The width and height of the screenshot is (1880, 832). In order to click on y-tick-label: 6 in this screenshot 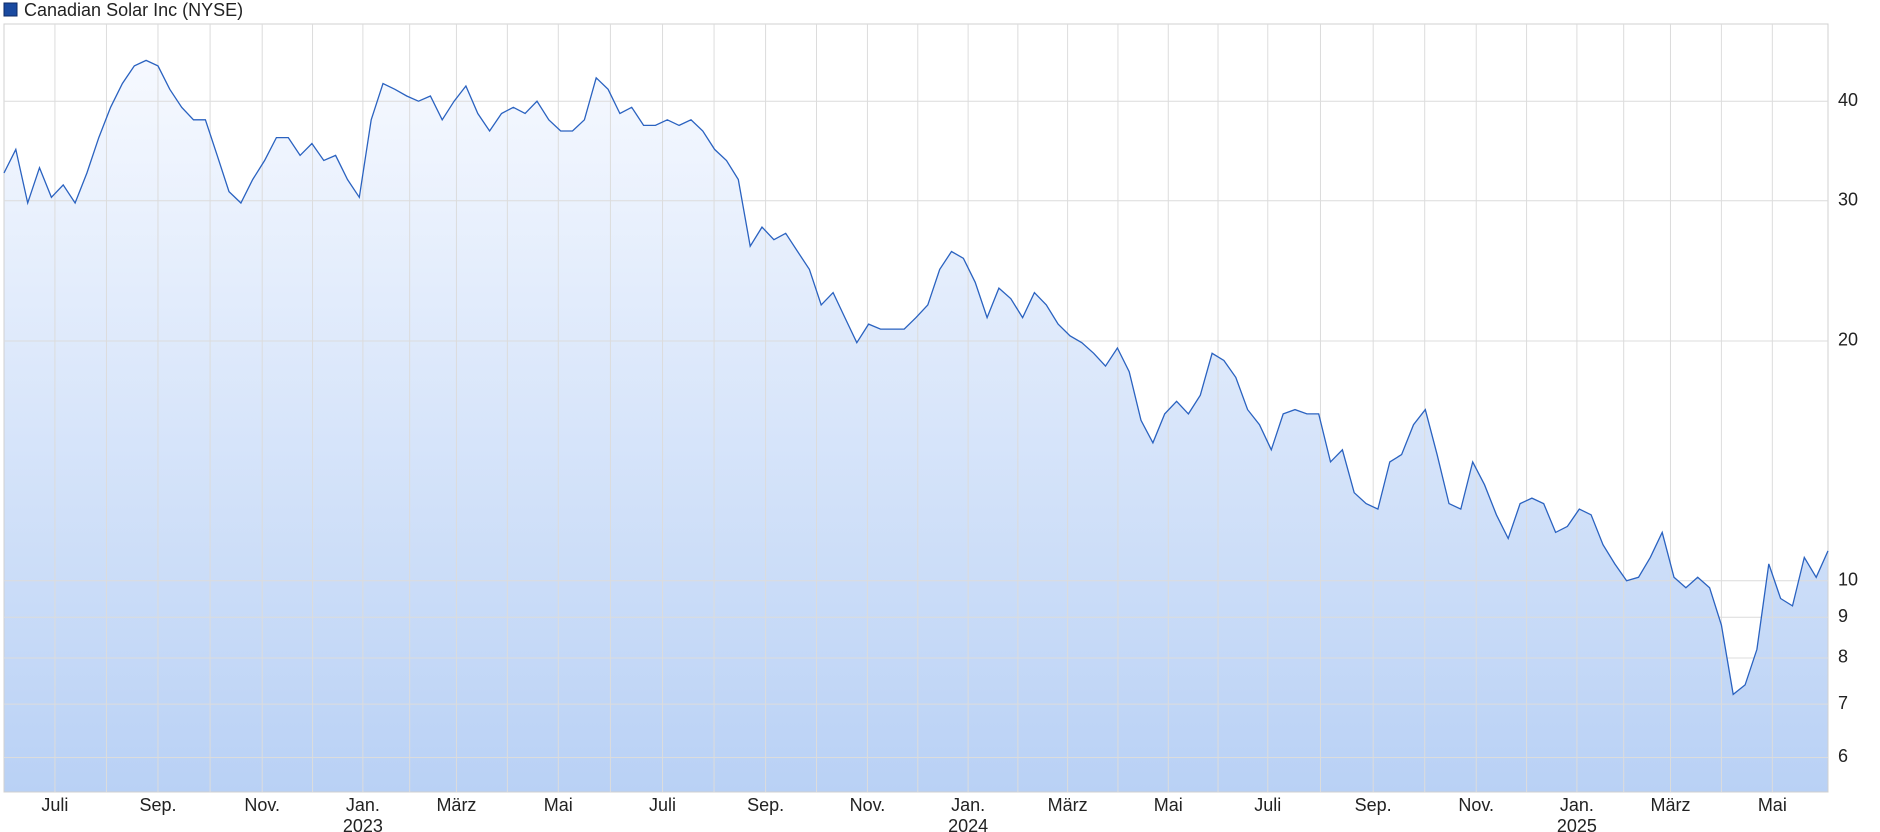, I will do `click(1843, 756)`.